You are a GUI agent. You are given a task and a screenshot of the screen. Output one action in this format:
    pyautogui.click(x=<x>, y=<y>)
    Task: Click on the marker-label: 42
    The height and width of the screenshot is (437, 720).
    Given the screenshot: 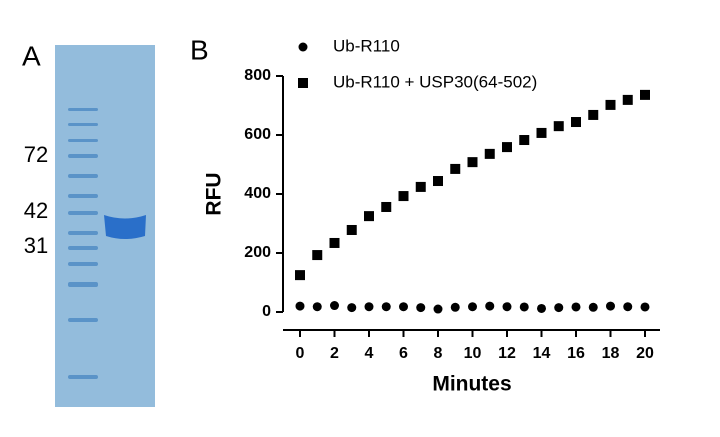 What is the action you would take?
    pyautogui.click(x=36, y=210)
    